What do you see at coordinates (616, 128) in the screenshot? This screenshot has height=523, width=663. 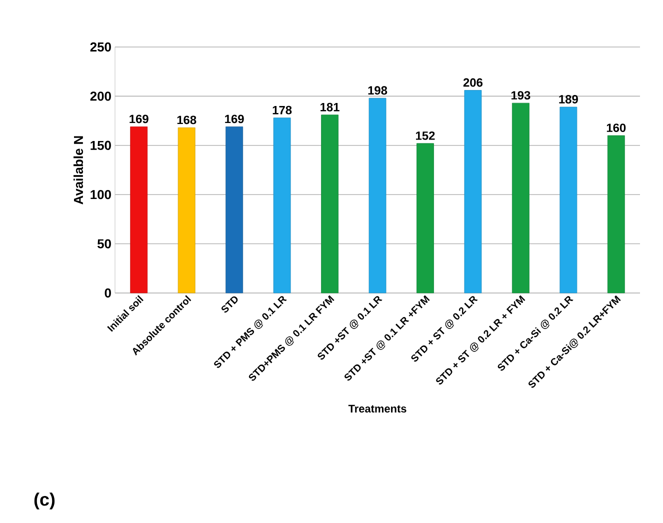 I see `data-label: 160` at bounding box center [616, 128].